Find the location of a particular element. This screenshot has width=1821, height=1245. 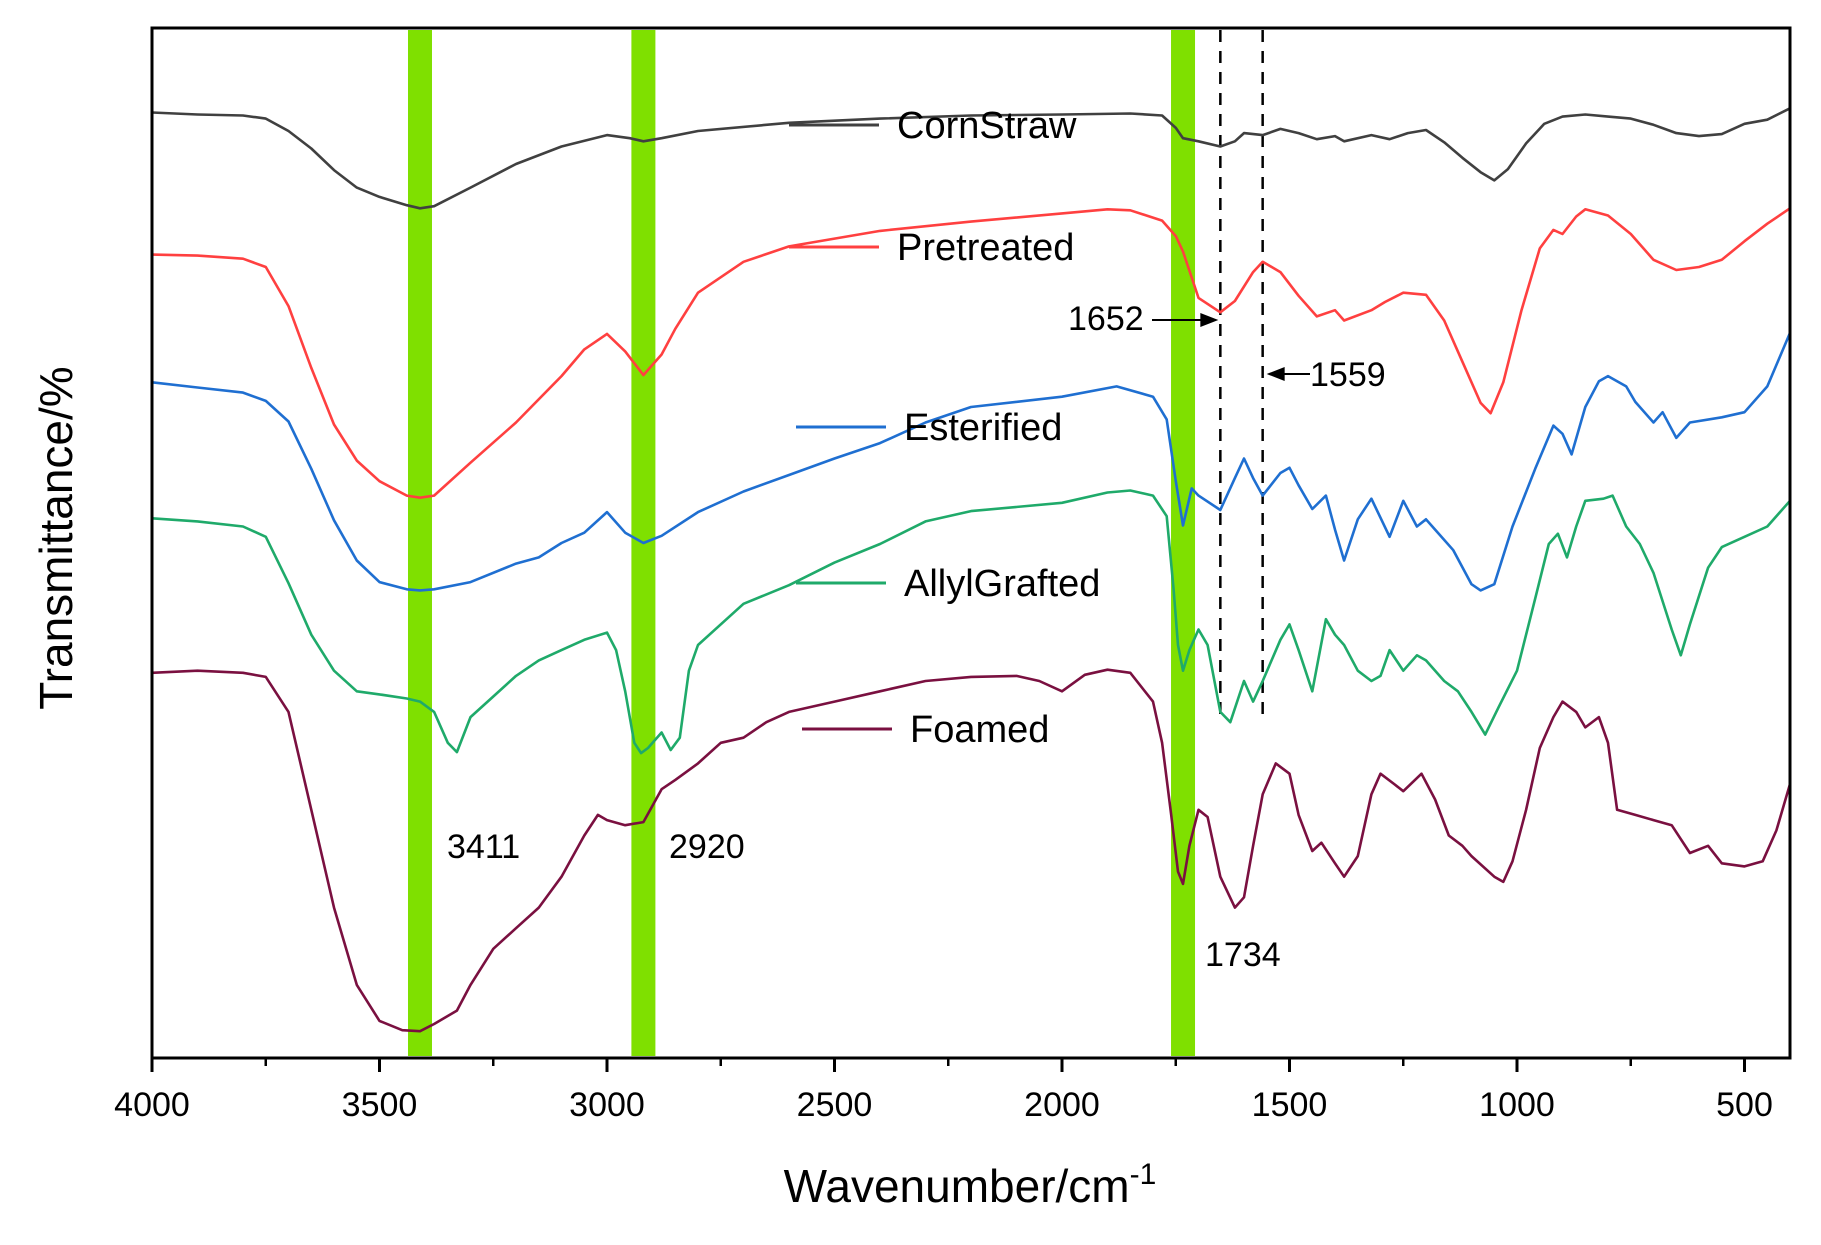

legend-label-cornstraw: CornStraw is located at coordinates (987, 126).